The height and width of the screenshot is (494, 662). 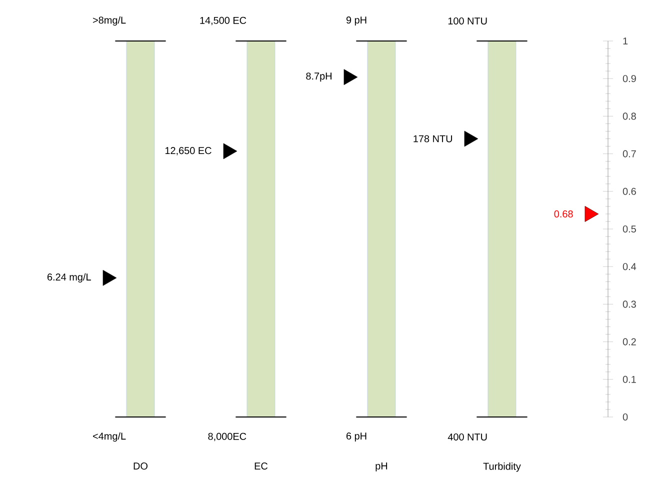 What do you see at coordinates (629, 266) in the screenshot?
I see `y-tick-label: 0.4` at bounding box center [629, 266].